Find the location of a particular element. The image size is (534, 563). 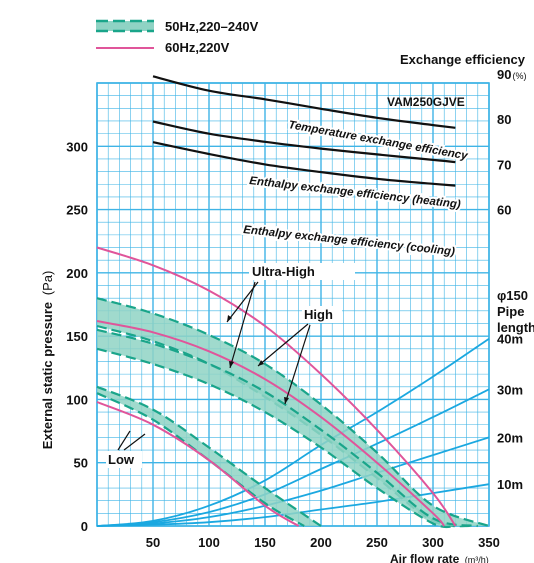

pipe-label: φ150 Pipe length is located at coordinates (515, 311).